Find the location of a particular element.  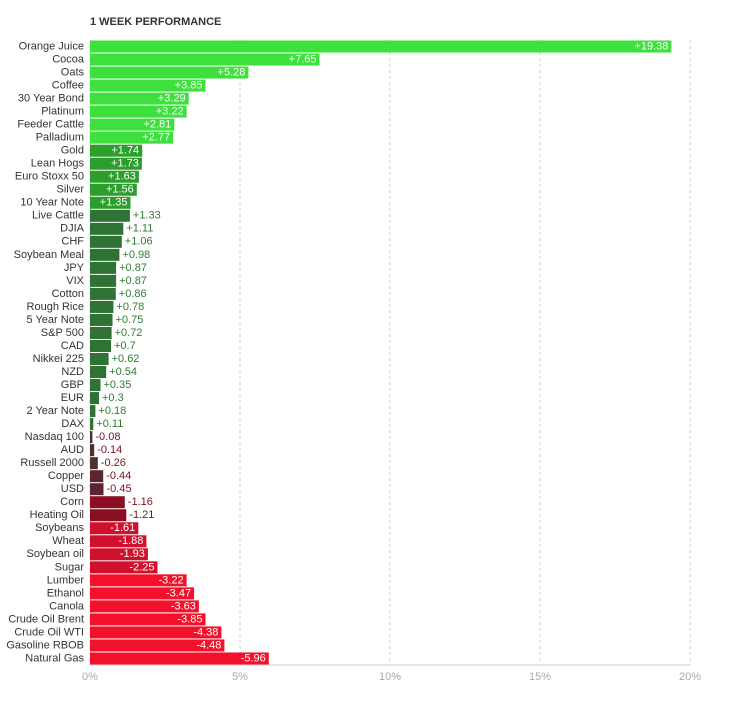

y-tick-label: Orange Juice is located at coordinates (51, 46).